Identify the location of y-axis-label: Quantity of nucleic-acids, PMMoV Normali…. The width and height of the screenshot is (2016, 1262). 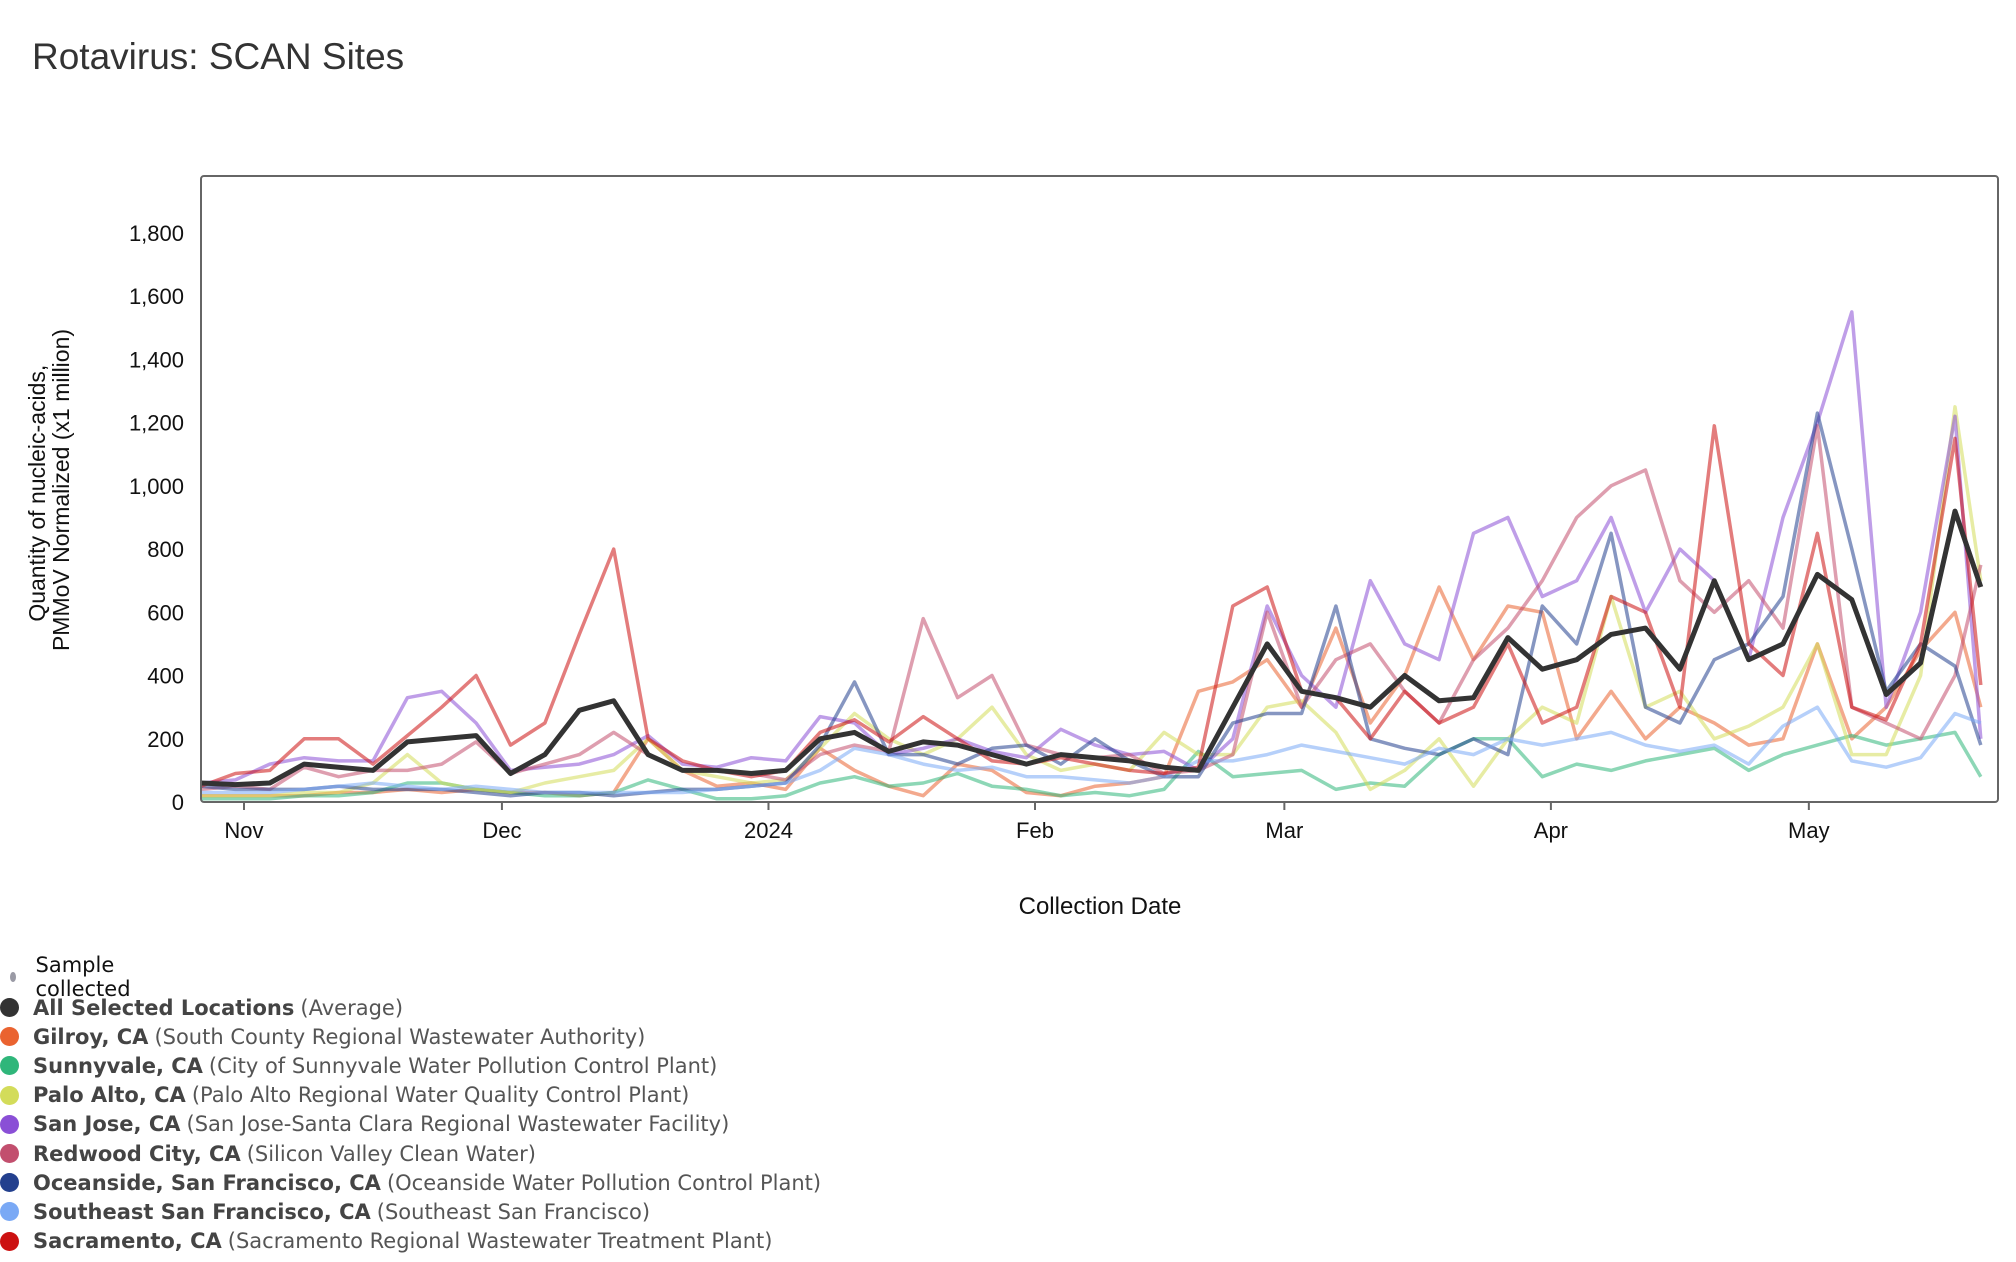
(49, 490).